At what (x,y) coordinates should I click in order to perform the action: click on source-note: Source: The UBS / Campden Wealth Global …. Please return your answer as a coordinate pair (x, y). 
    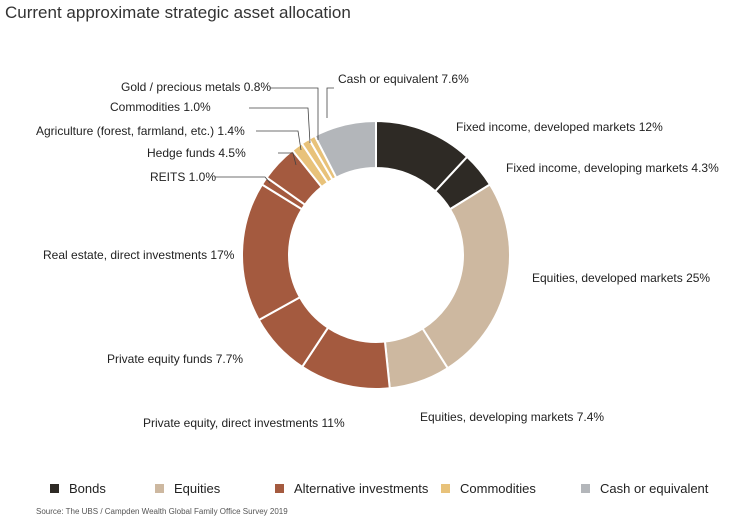
    Looking at the image, I should click on (162, 511).